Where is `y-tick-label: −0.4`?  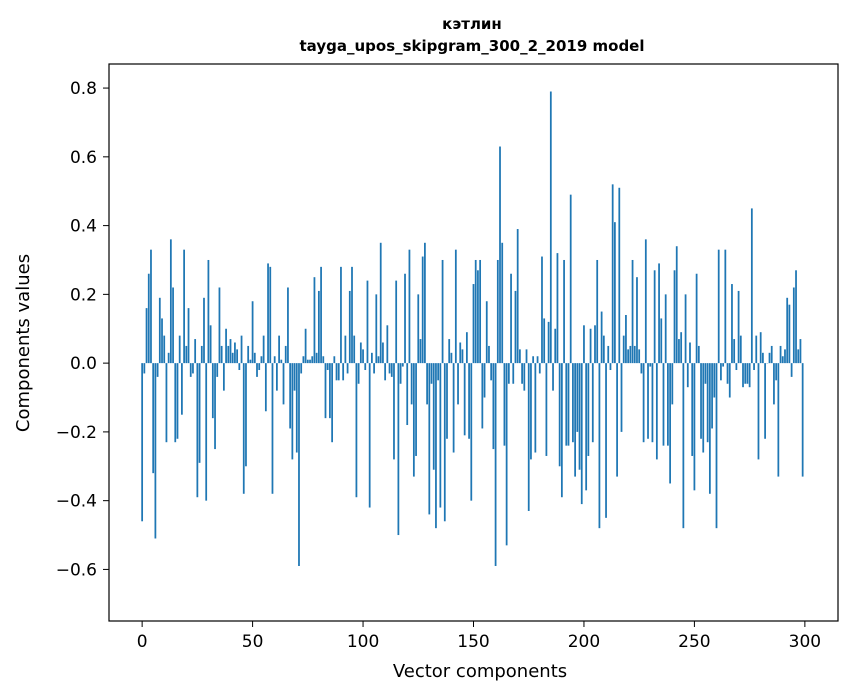 y-tick-label: −0.4 is located at coordinates (76, 502).